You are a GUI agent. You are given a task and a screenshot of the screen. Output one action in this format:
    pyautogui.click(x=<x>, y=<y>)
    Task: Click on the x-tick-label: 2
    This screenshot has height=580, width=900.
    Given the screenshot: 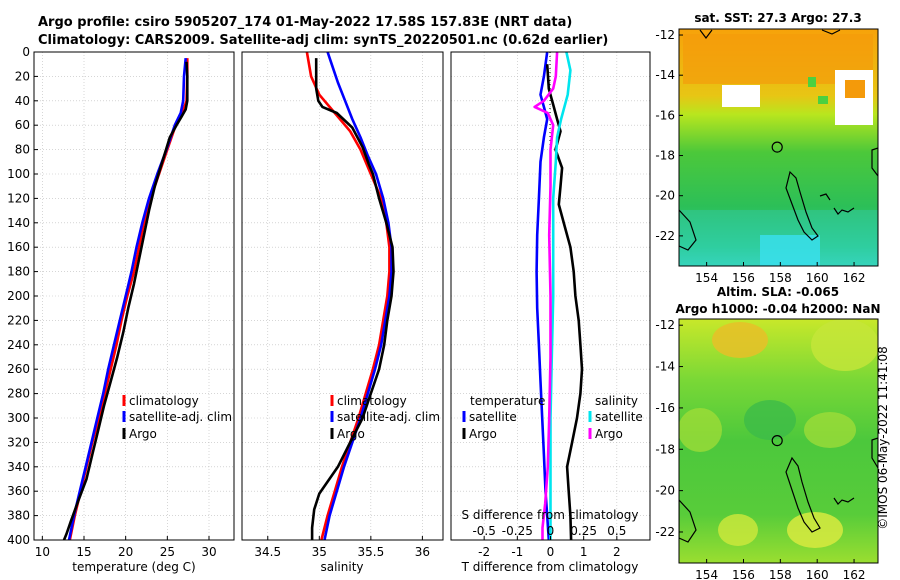 What is the action you would take?
    pyautogui.click(x=617, y=552)
    